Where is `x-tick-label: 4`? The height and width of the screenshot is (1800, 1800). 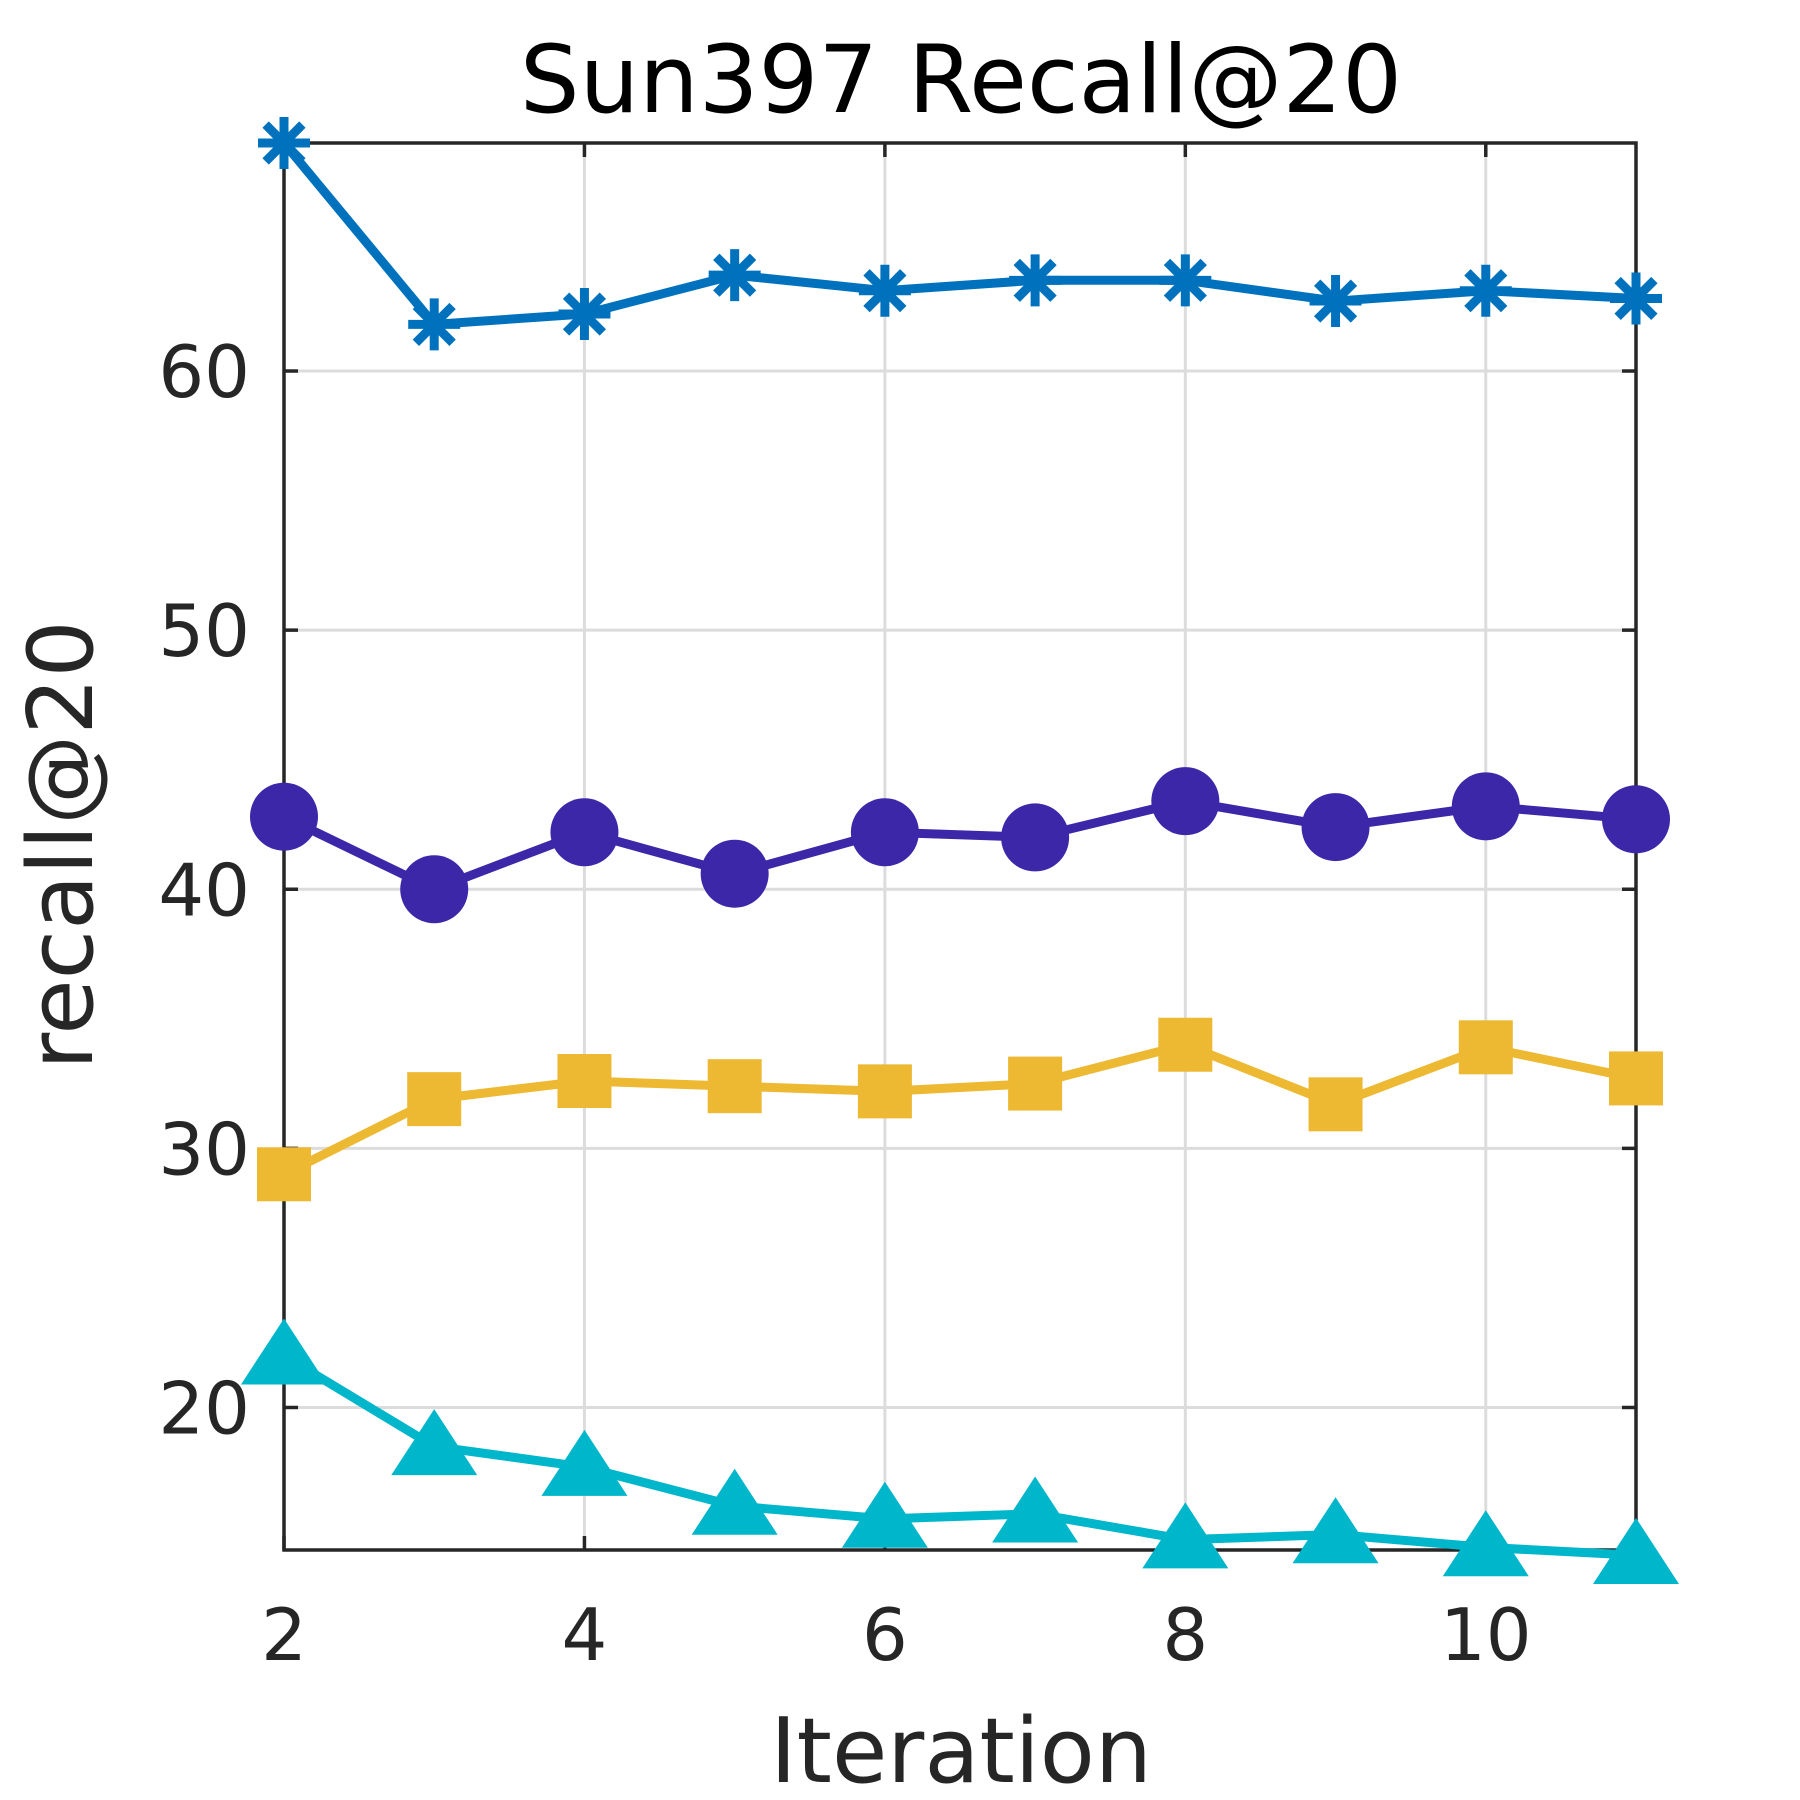
x-tick-label: 4 is located at coordinates (585, 1635).